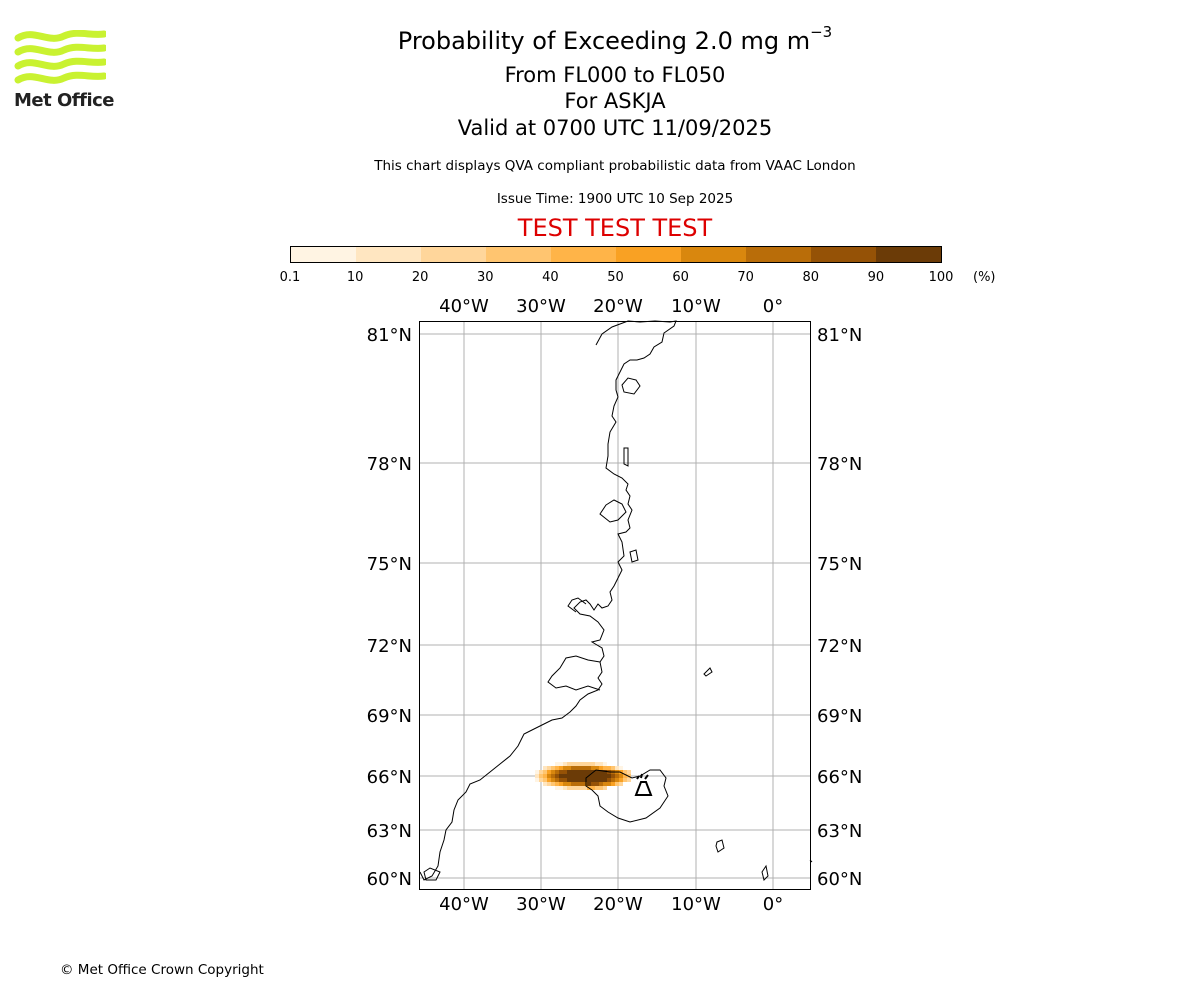  Describe the element at coordinates (615, 101) in the screenshot. I see `volcano-title: For ASKJA` at that location.